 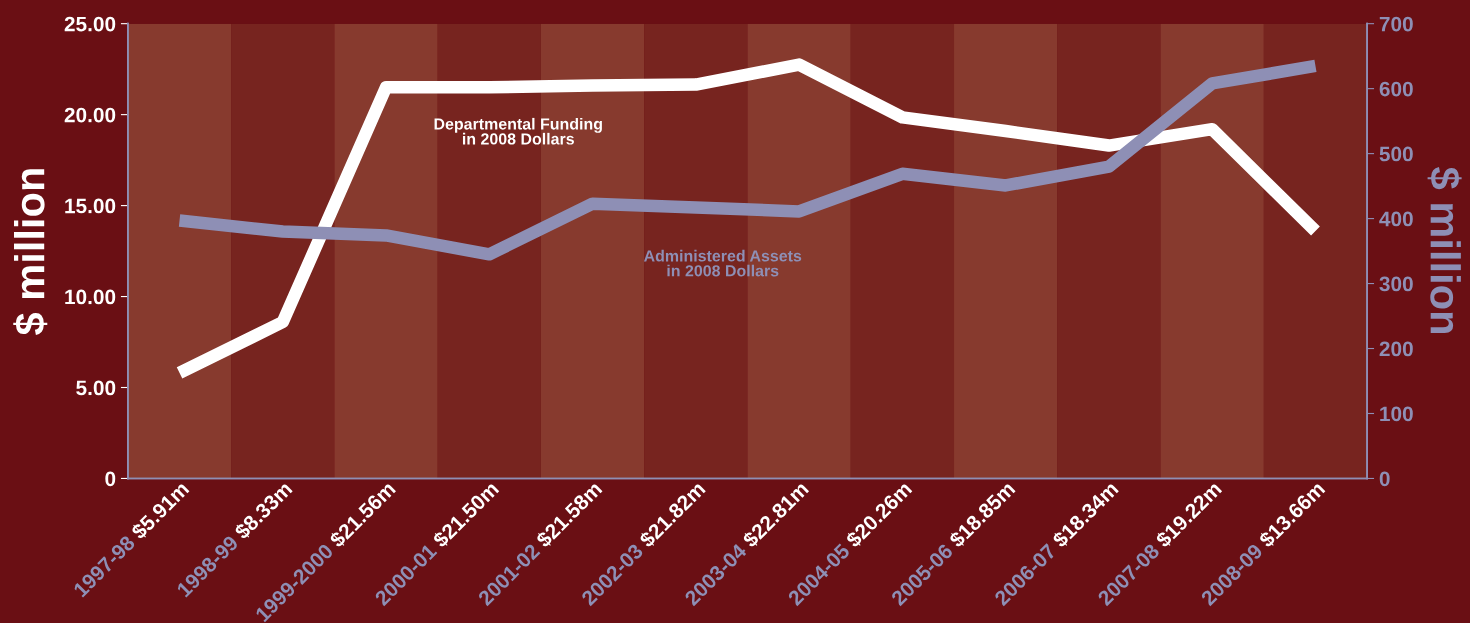 What do you see at coordinates (722, 263) in the screenshot?
I see `text: Administered Assets in 2008 Dollars` at bounding box center [722, 263].